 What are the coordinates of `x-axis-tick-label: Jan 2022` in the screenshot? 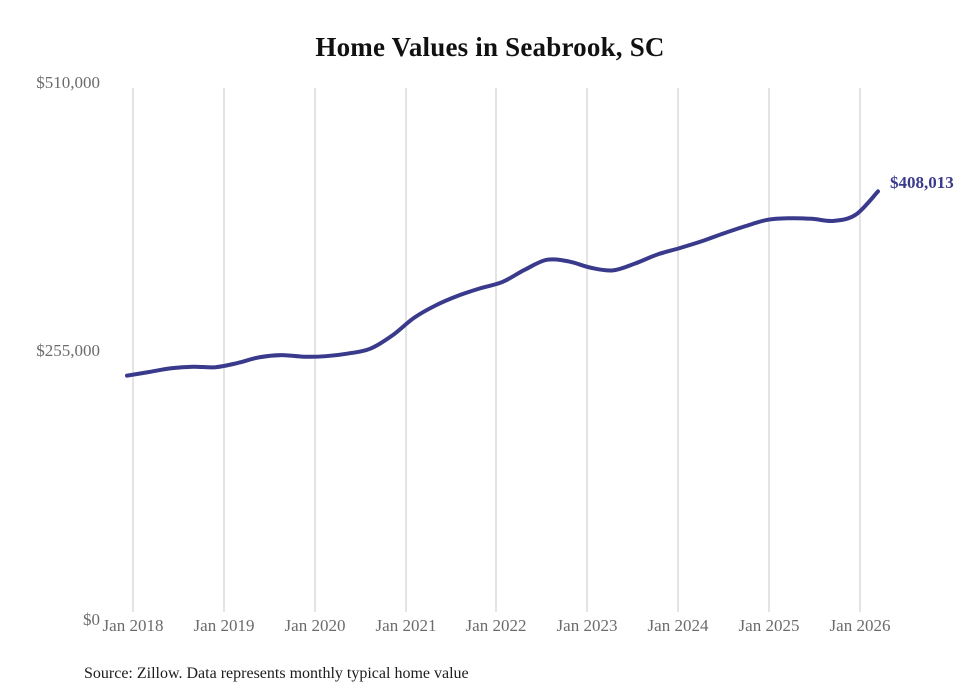 It's located at (496, 625).